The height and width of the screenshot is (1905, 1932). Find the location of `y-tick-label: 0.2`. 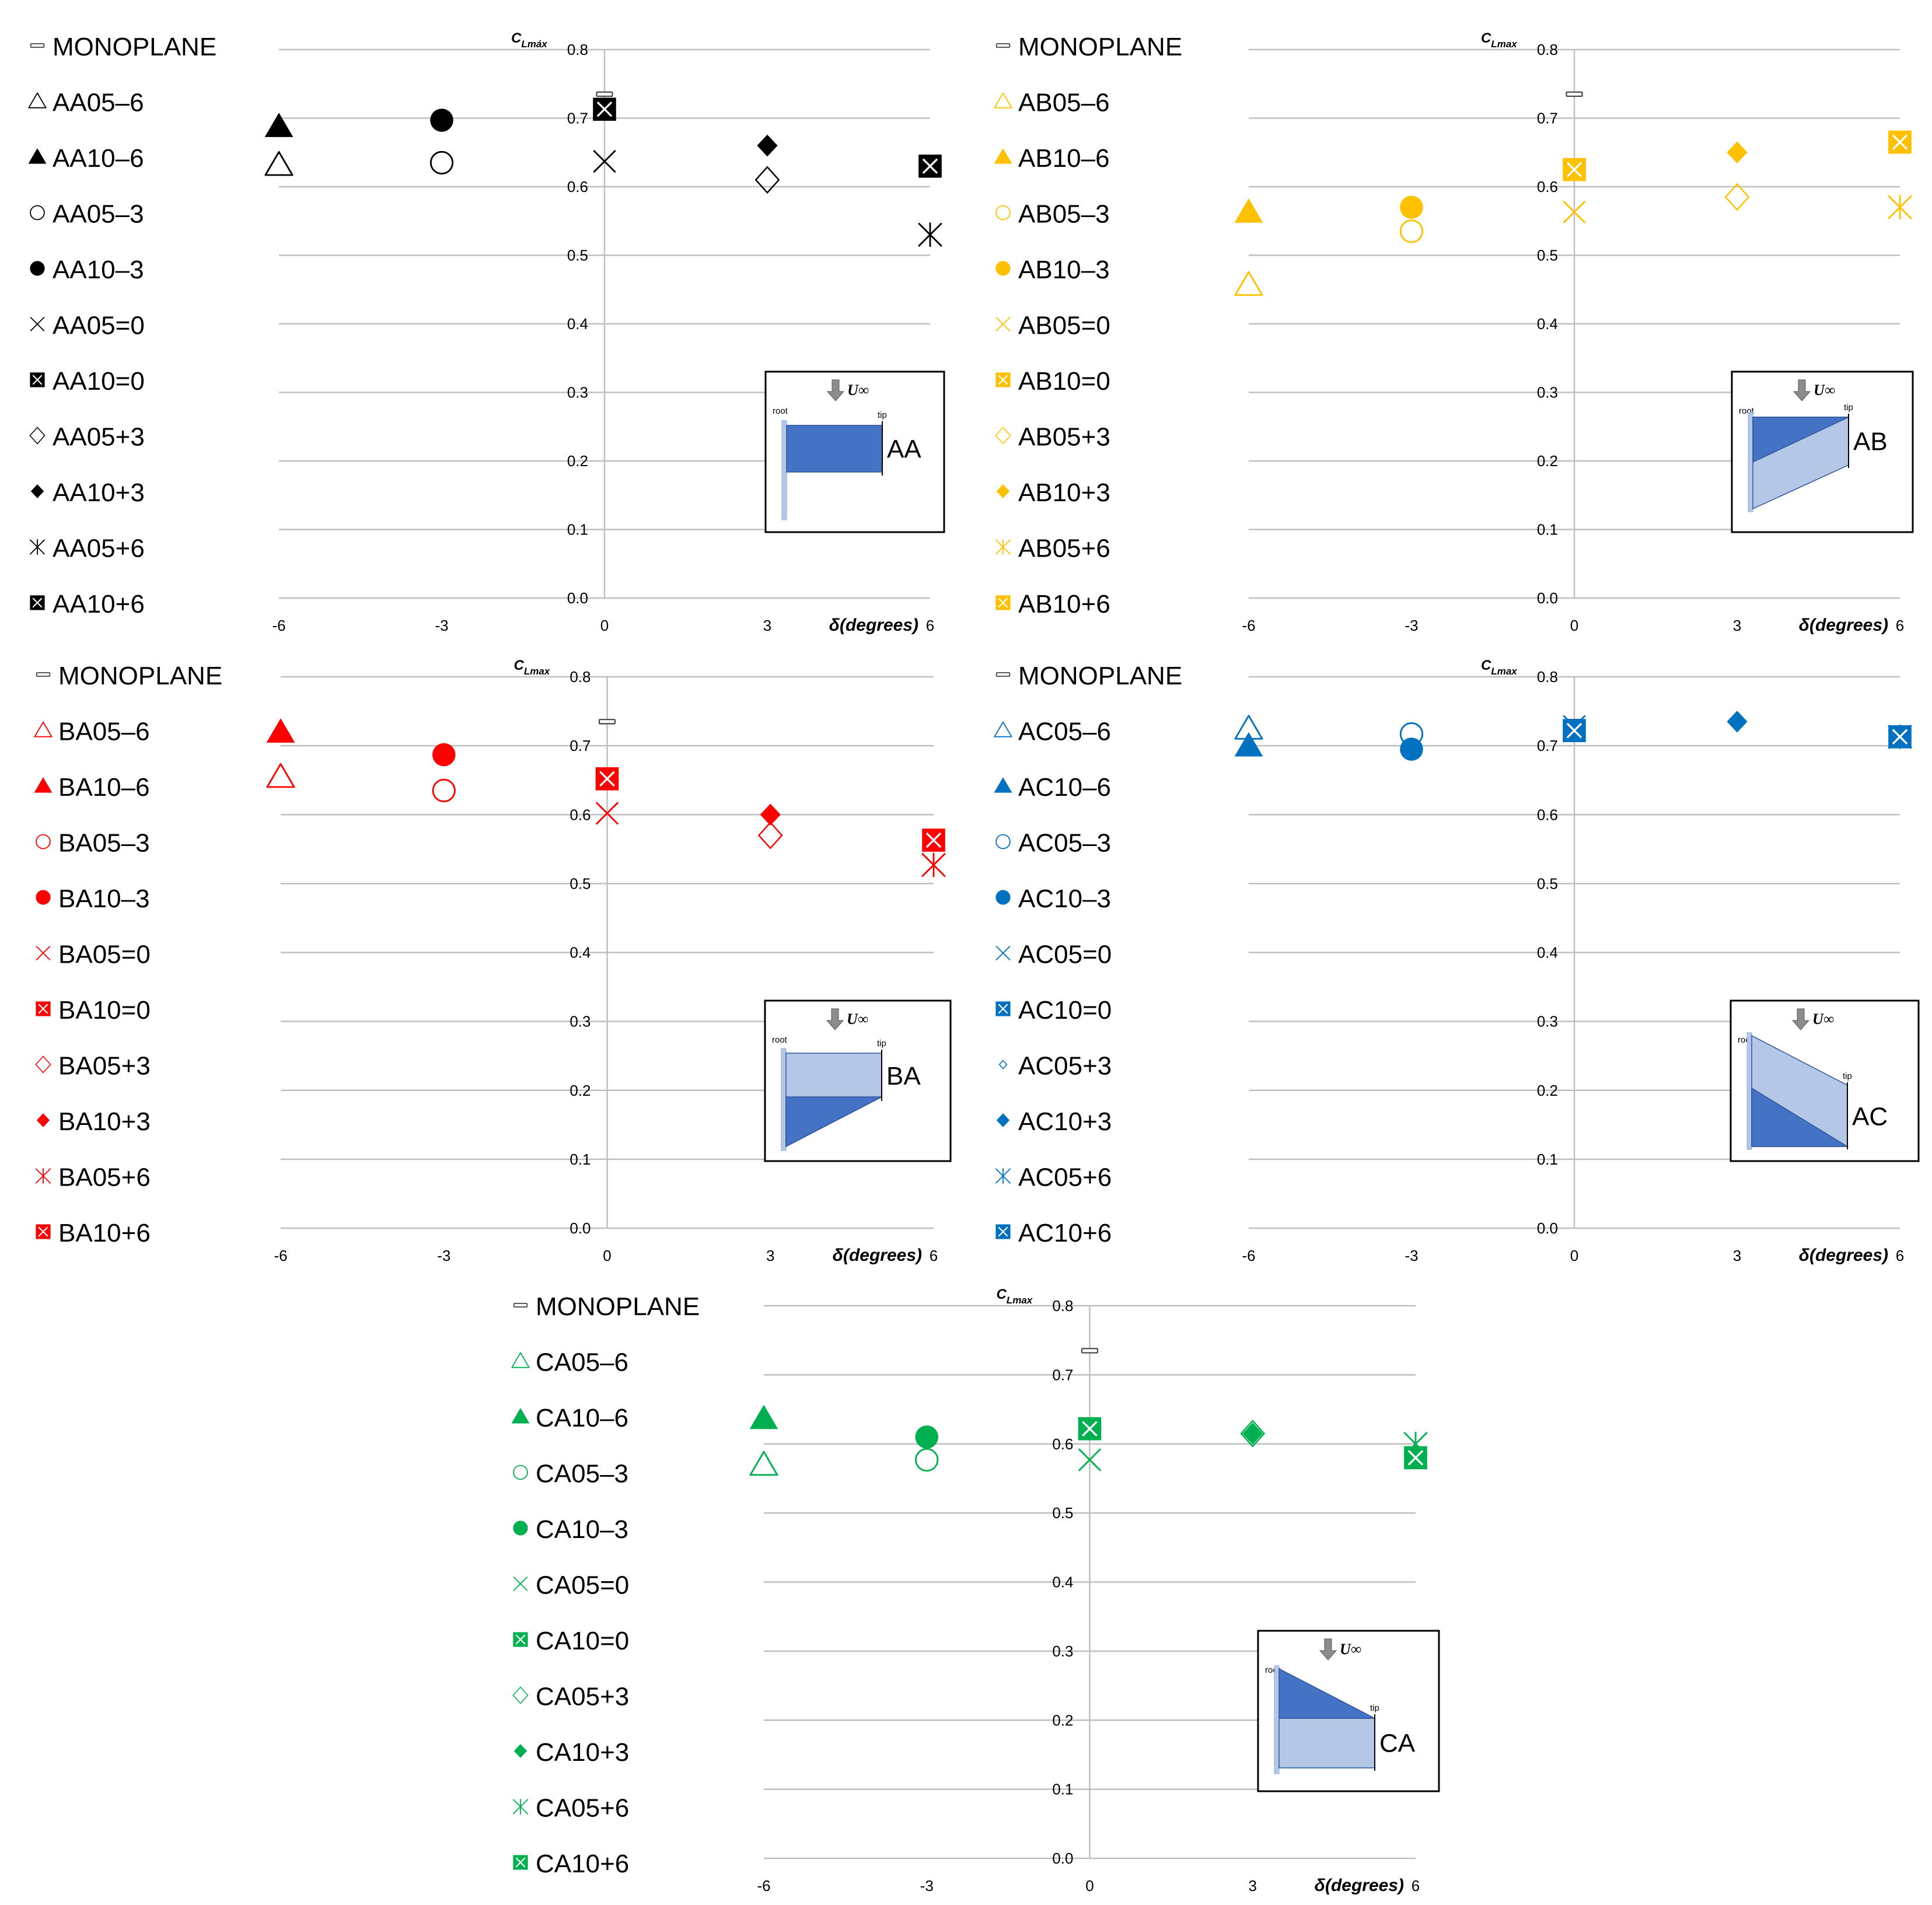

y-tick-label: 0.2 is located at coordinates (580, 1090).